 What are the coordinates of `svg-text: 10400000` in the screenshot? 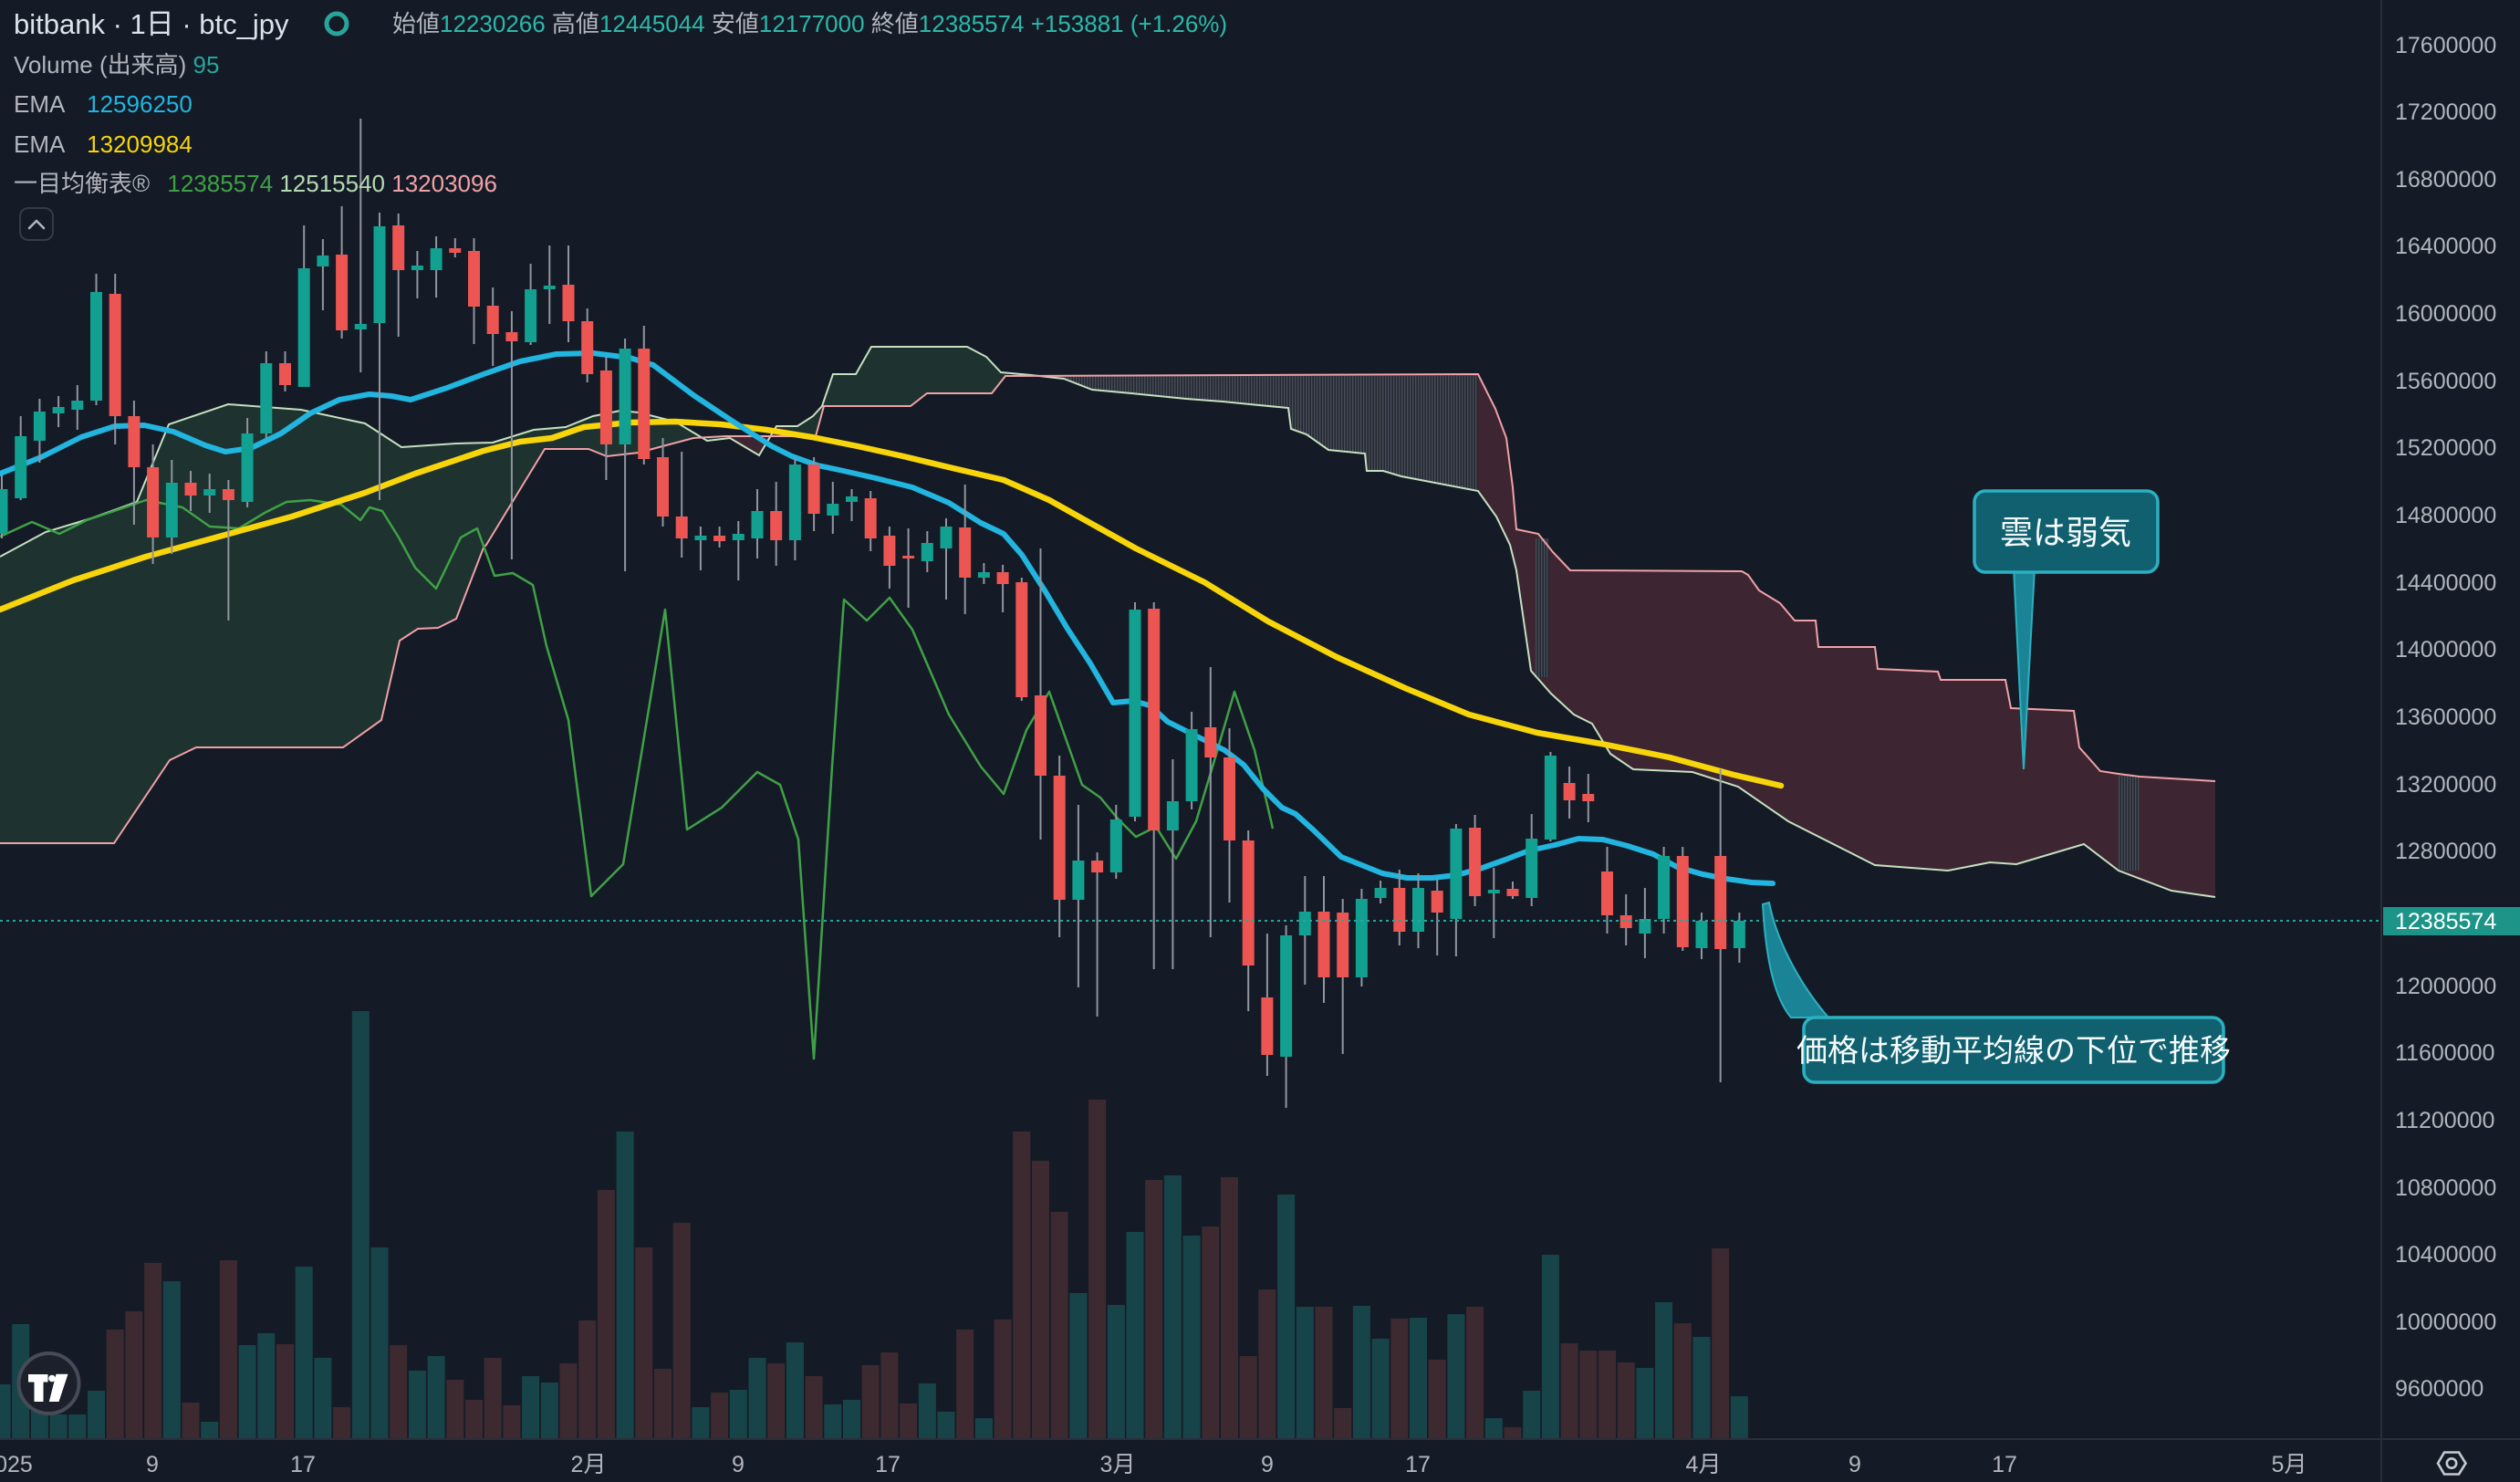 It's located at (2446, 1255).